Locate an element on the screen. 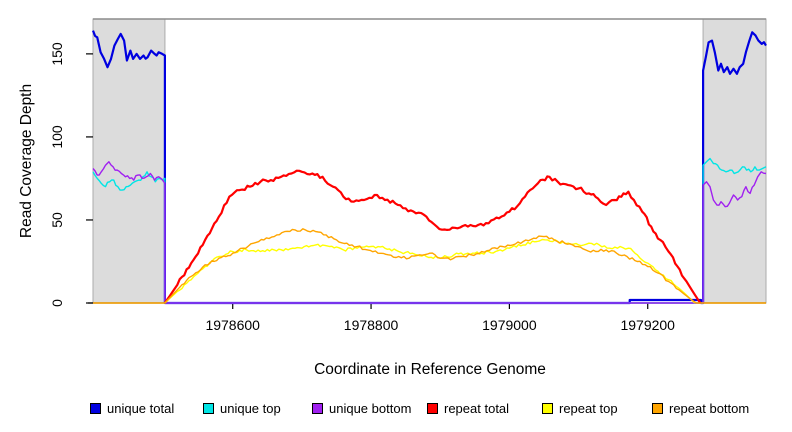 The height and width of the screenshot is (432, 792). y-tick-label: 150 is located at coordinates (57, 54).